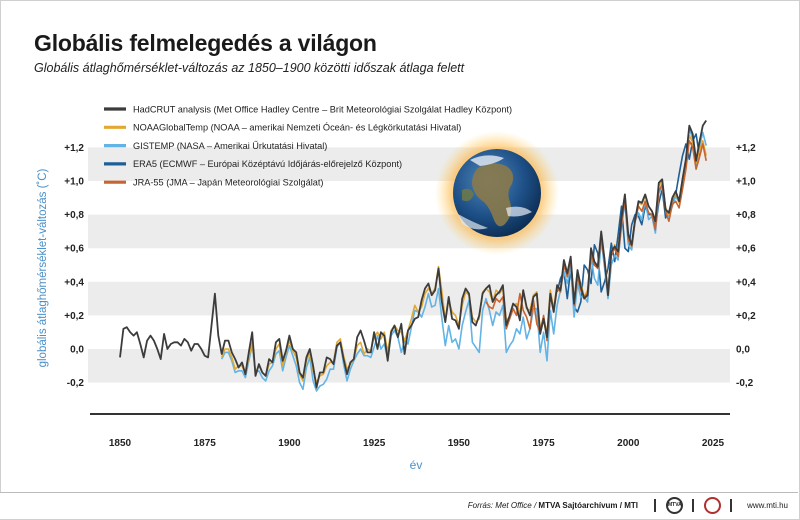 The image size is (800, 520). Describe the element at coordinates (205, 443) in the screenshot. I see `x-tick-label: 1875` at that location.